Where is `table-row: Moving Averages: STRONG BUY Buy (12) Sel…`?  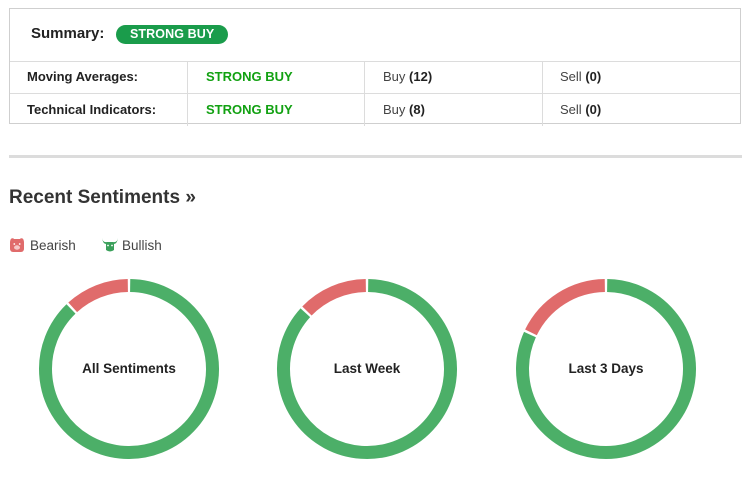 table-row: Moving Averages: STRONG BUY Buy (12) Sel… is located at coordinates (375, 77).